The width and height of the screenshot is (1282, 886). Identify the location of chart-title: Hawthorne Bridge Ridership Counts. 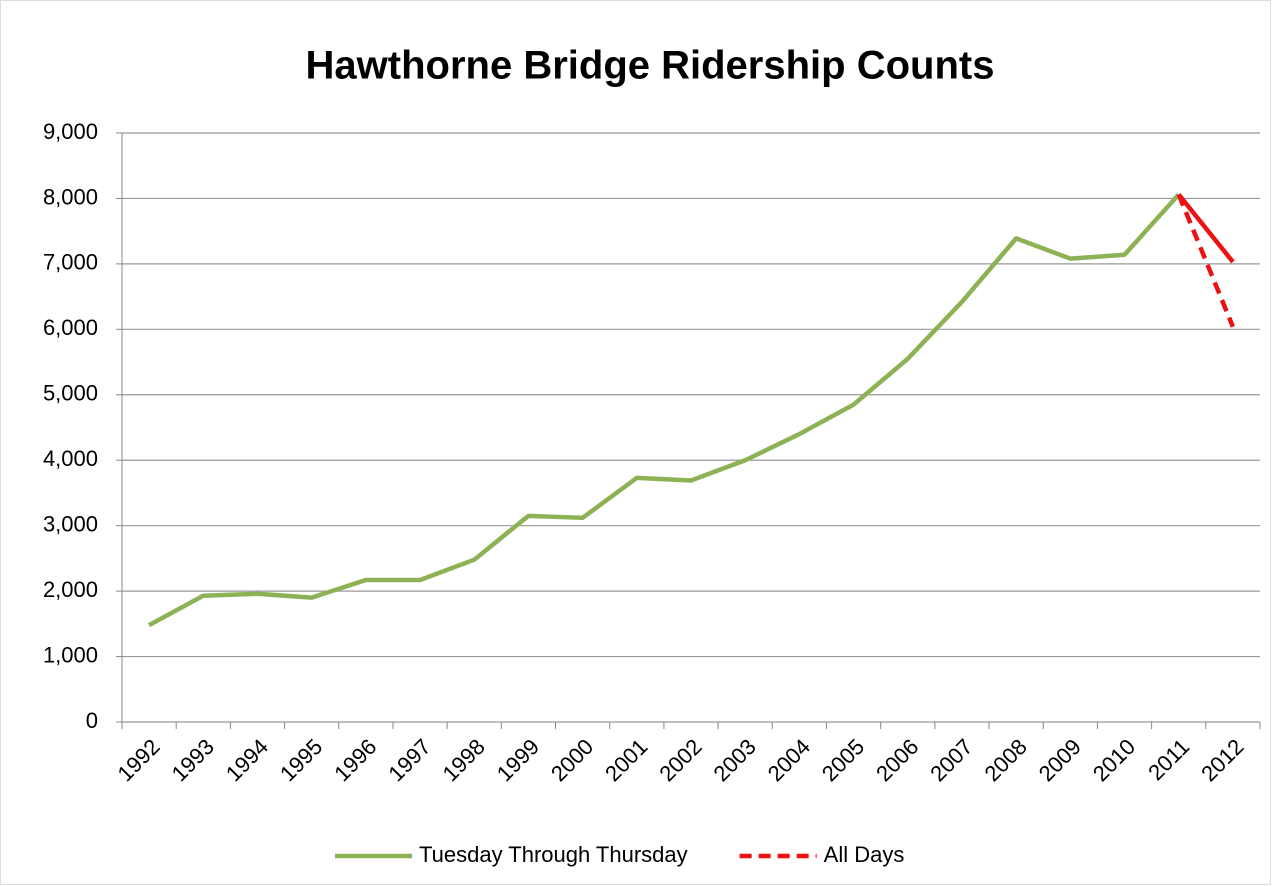
(650, 66).